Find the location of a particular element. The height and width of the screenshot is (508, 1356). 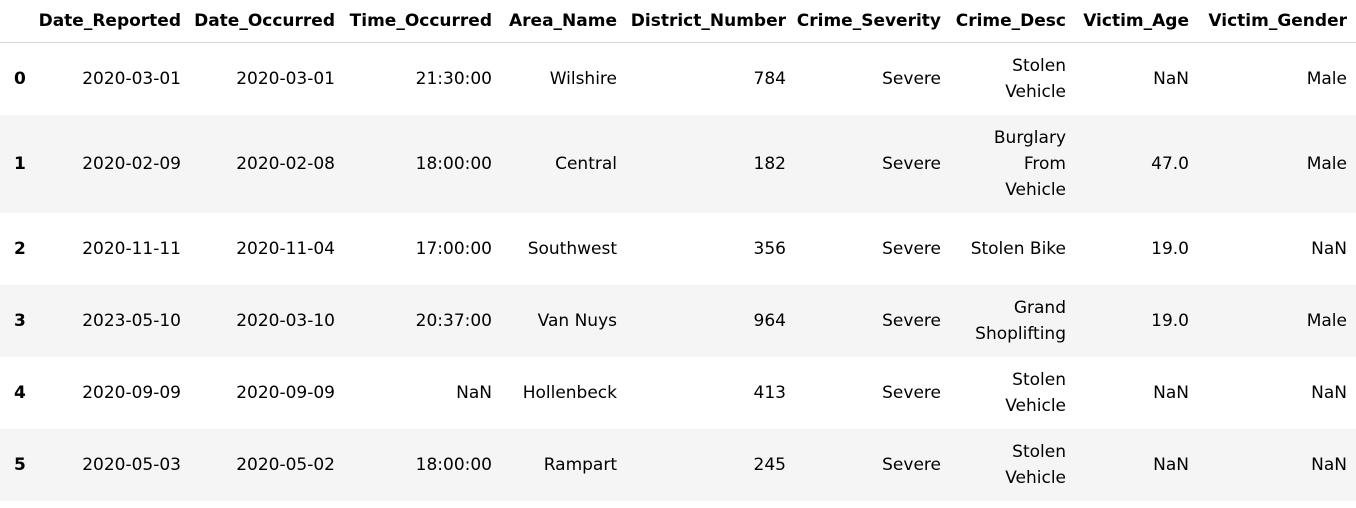

time-occurred-cell: 21:30:00 is located at coordinates (453, 78).